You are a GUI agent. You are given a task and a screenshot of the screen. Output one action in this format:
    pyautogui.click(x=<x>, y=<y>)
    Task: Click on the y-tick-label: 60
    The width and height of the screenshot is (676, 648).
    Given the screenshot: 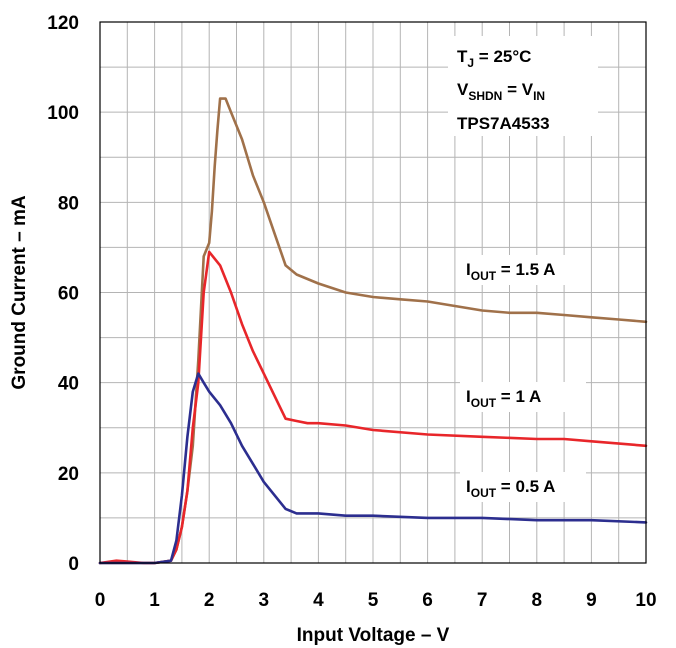 What is the action you would take?
    pyautogui.click(x=68, y=294)
    